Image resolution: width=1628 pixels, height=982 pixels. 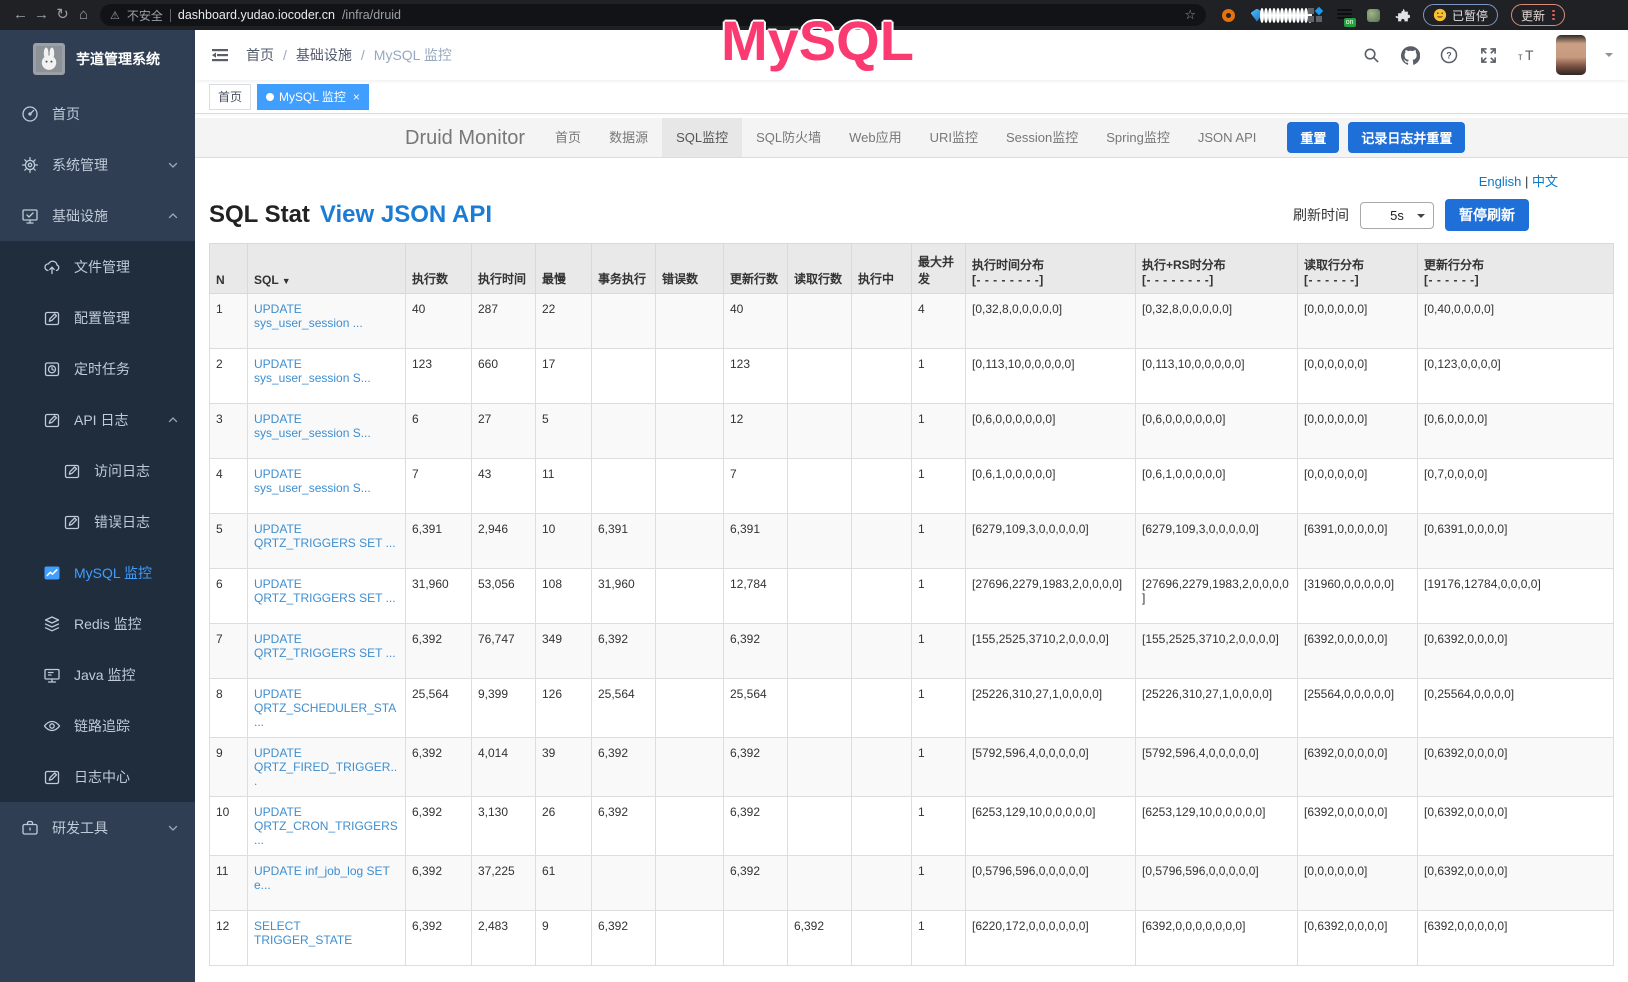 I want to click on help-icon: ?, so click(x=1449, y=55).